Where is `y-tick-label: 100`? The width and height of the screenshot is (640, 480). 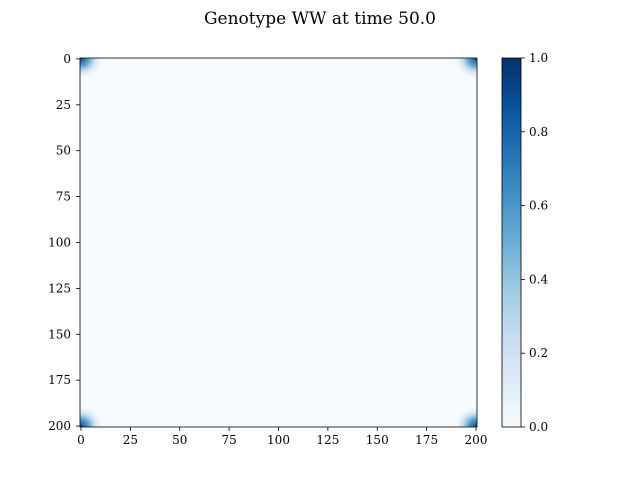
y-tick-label: 100 is located at coordinates (59, 243).